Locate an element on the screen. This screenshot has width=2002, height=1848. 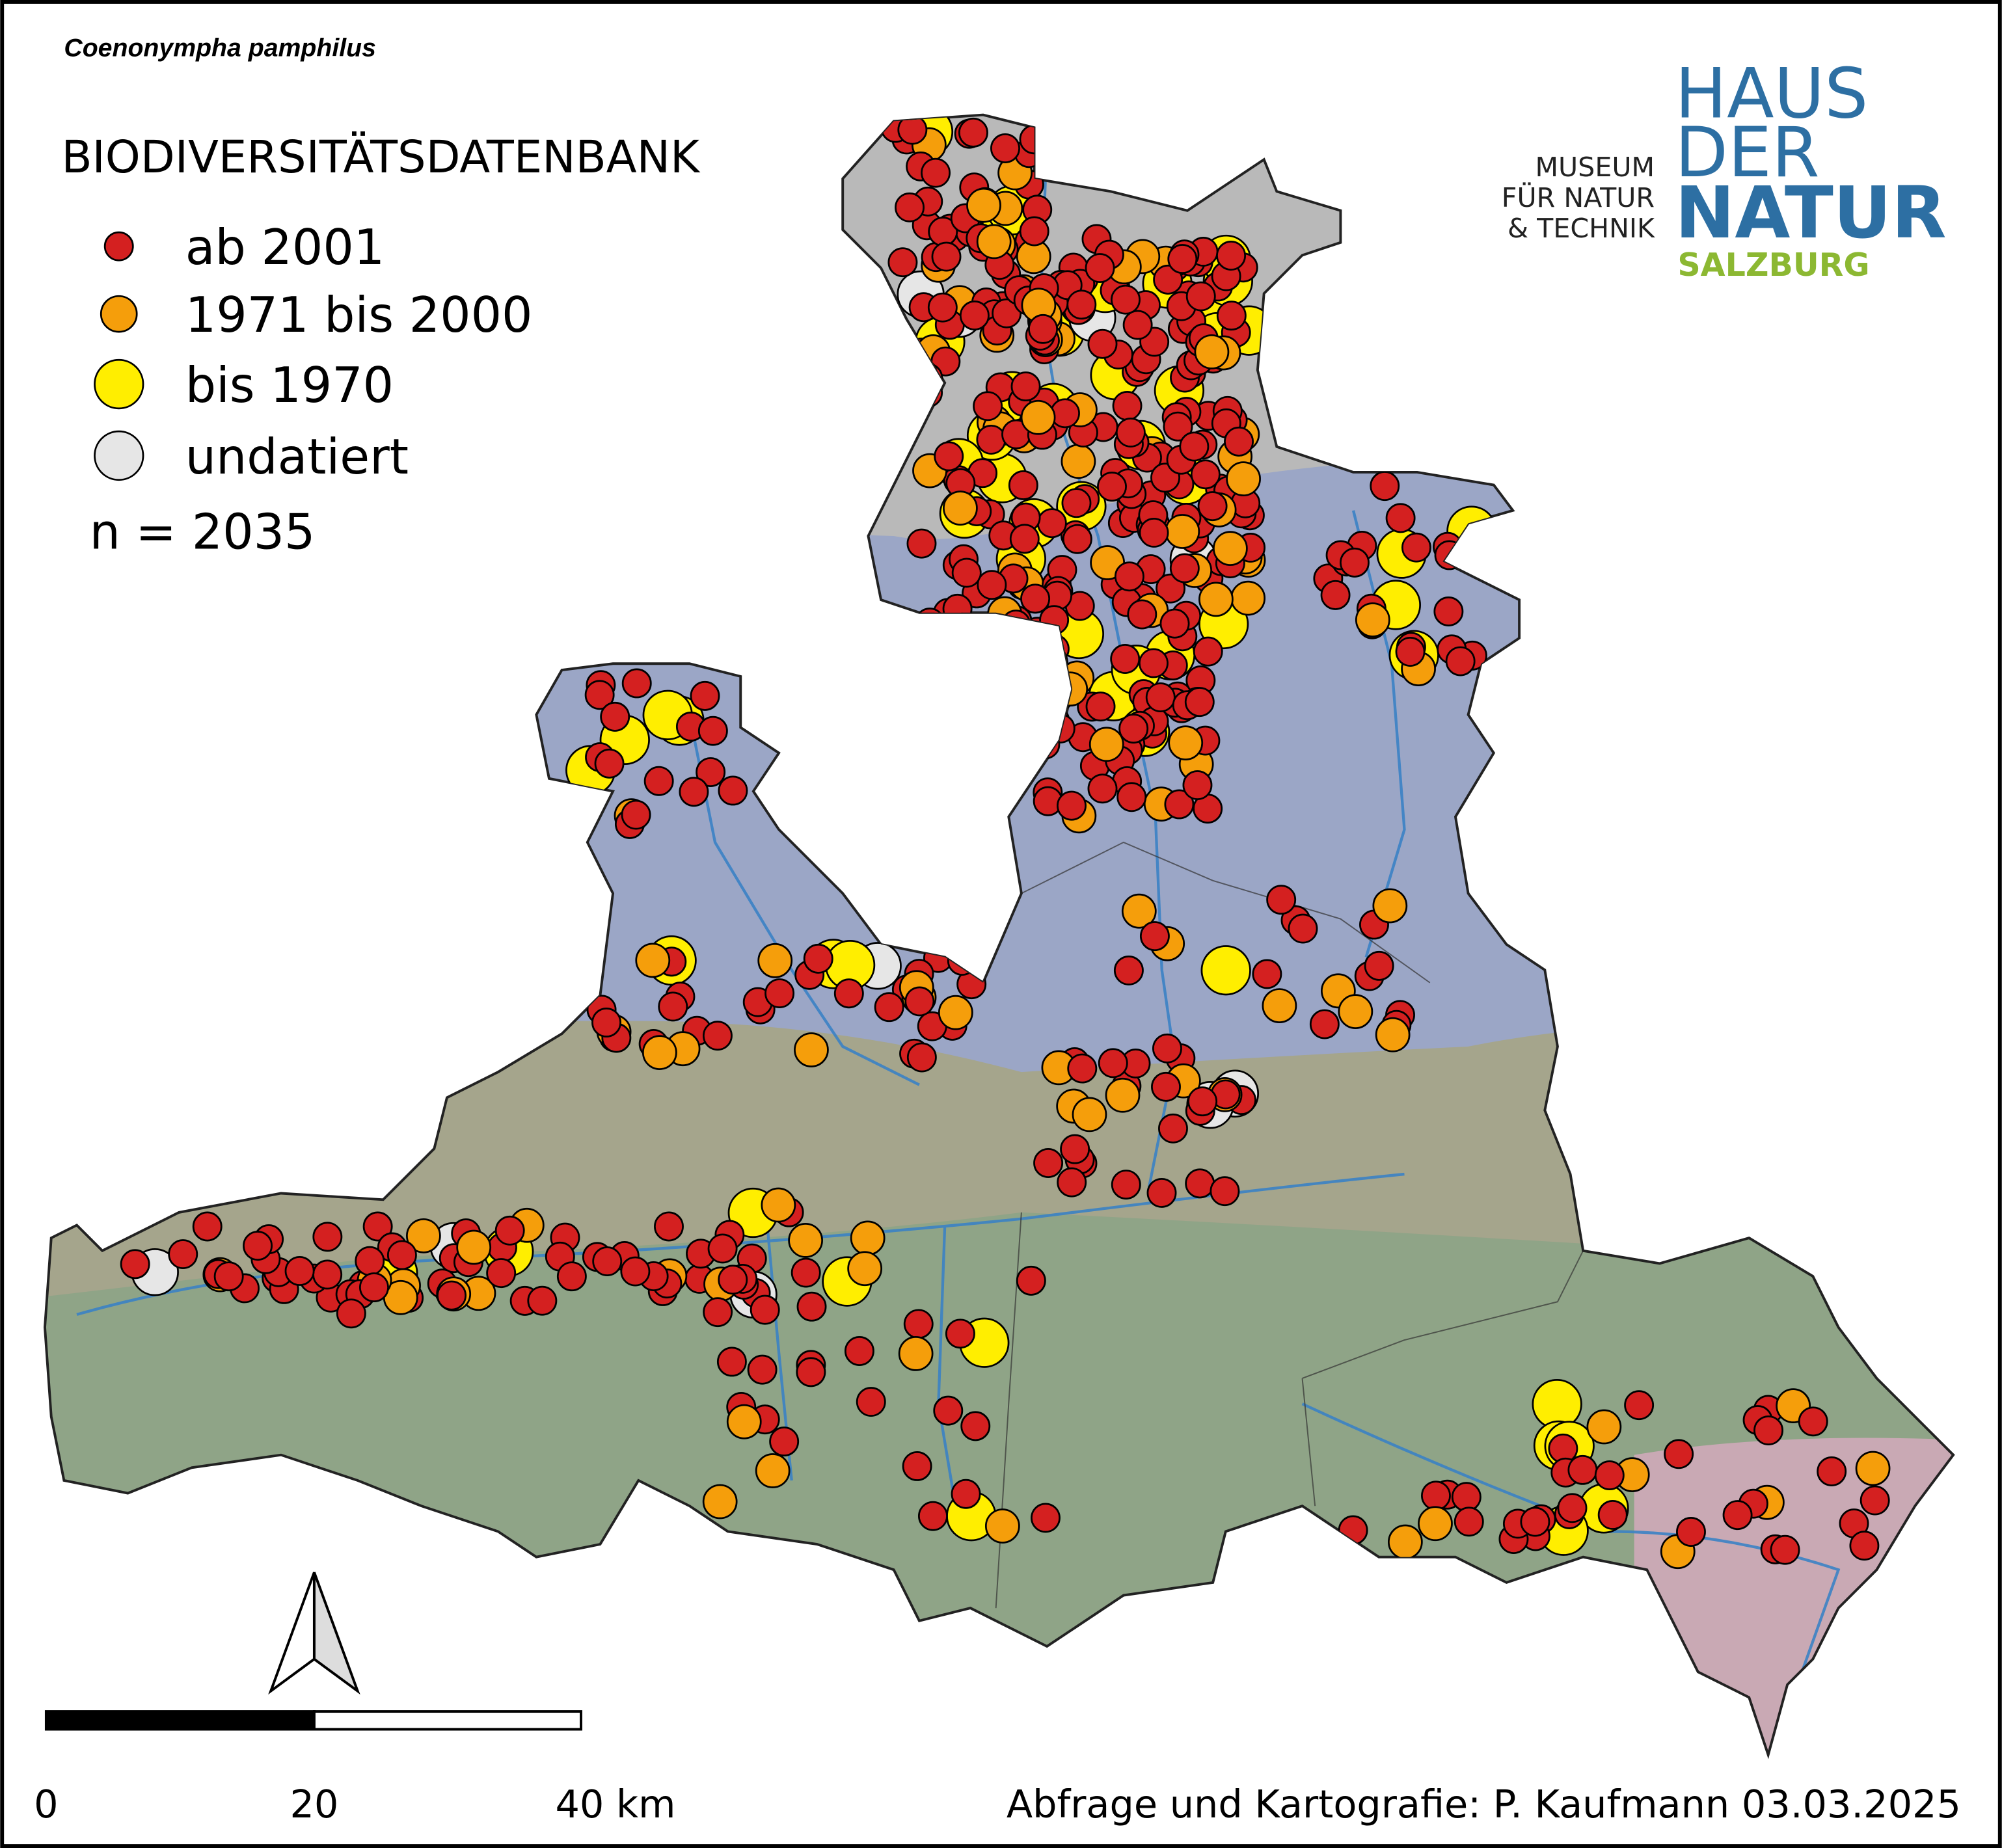
logo-text: & TECHNIK is located at coordinates (1581, 229).